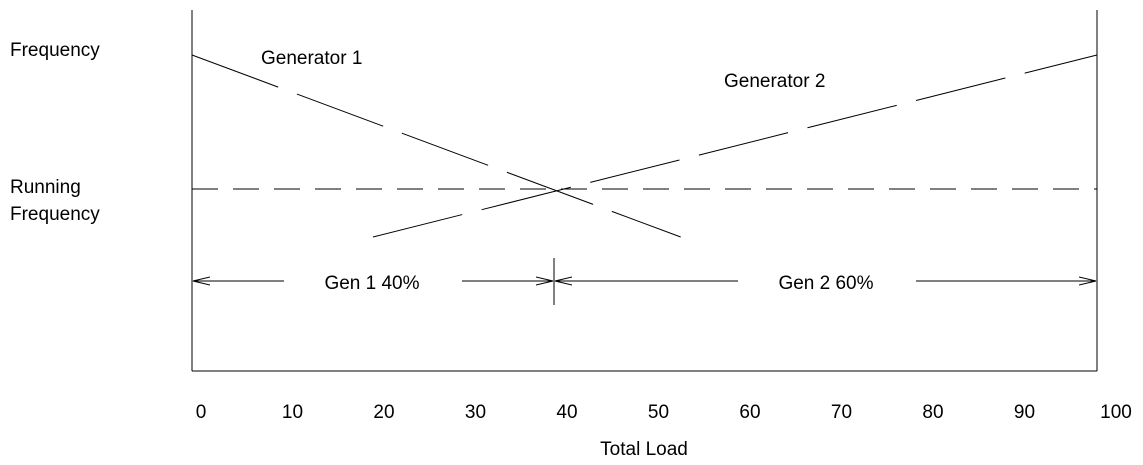 This screenshot has width=1143, height=465. What do you see at coordinates (841, 412) in the screenshot?
I see `x-tick-label: 70` at bounding box center [841, 412].